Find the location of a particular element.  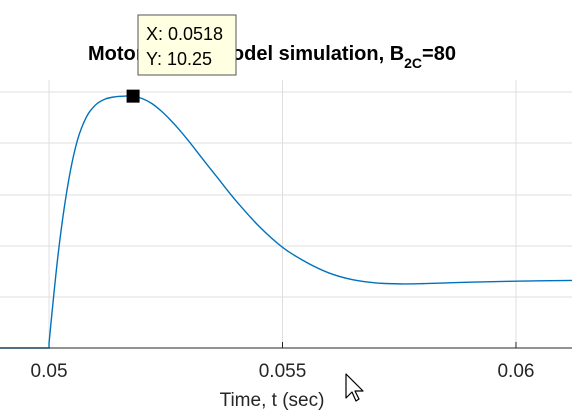

x-tick-label: 0.05 is located at coordinates (49, 371).